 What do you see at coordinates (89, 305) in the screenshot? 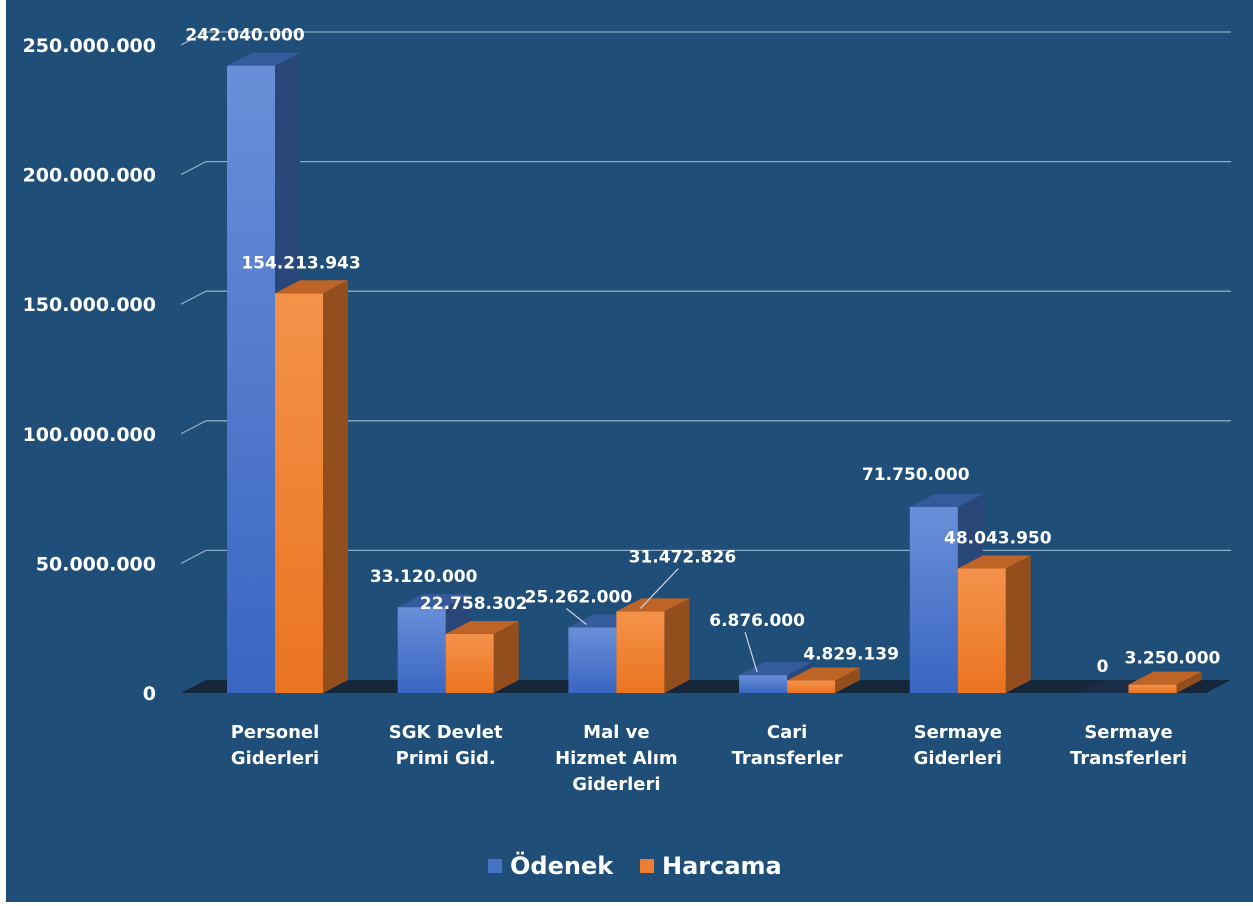
I see `y-tick-label: 150.000.000` at bounding box center [89, 305].